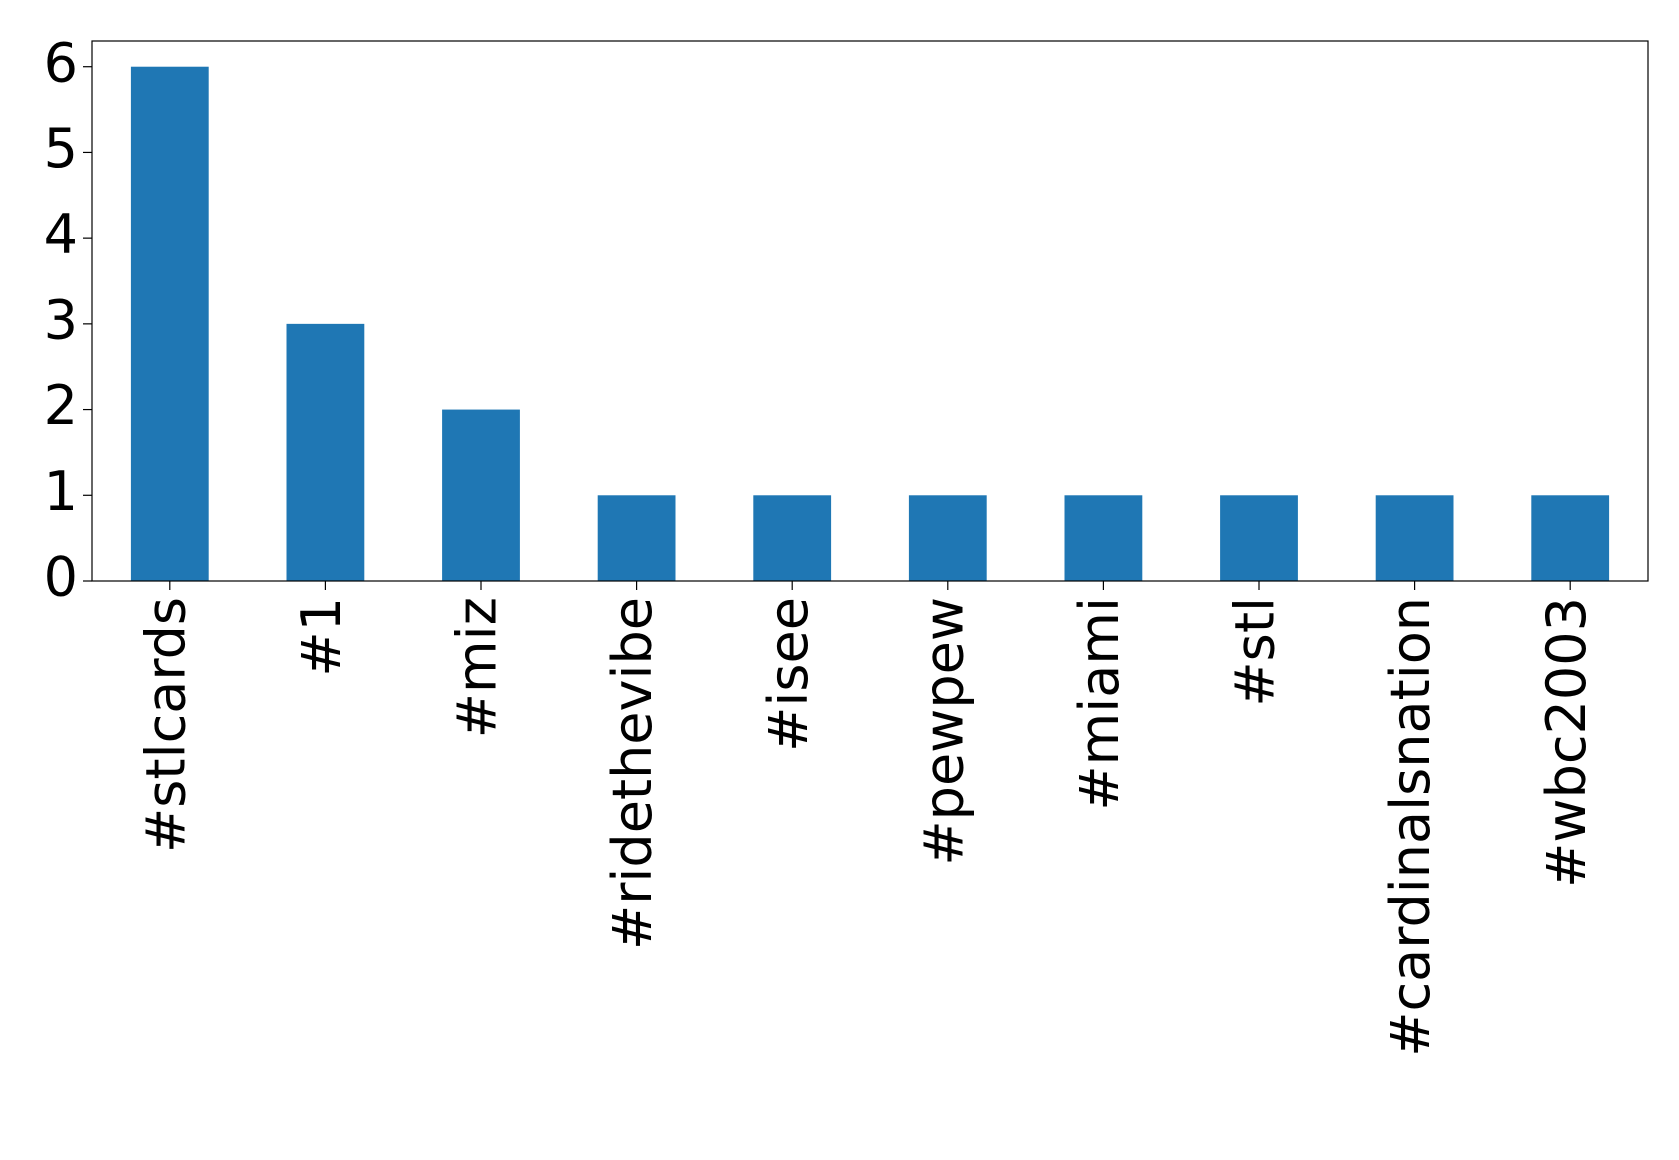 The image size is (1679, 1160). What do you see at coordinates (61, 577) in the screenshot?
I see `y-tick-label: 0` at bounding box center [61, 577].